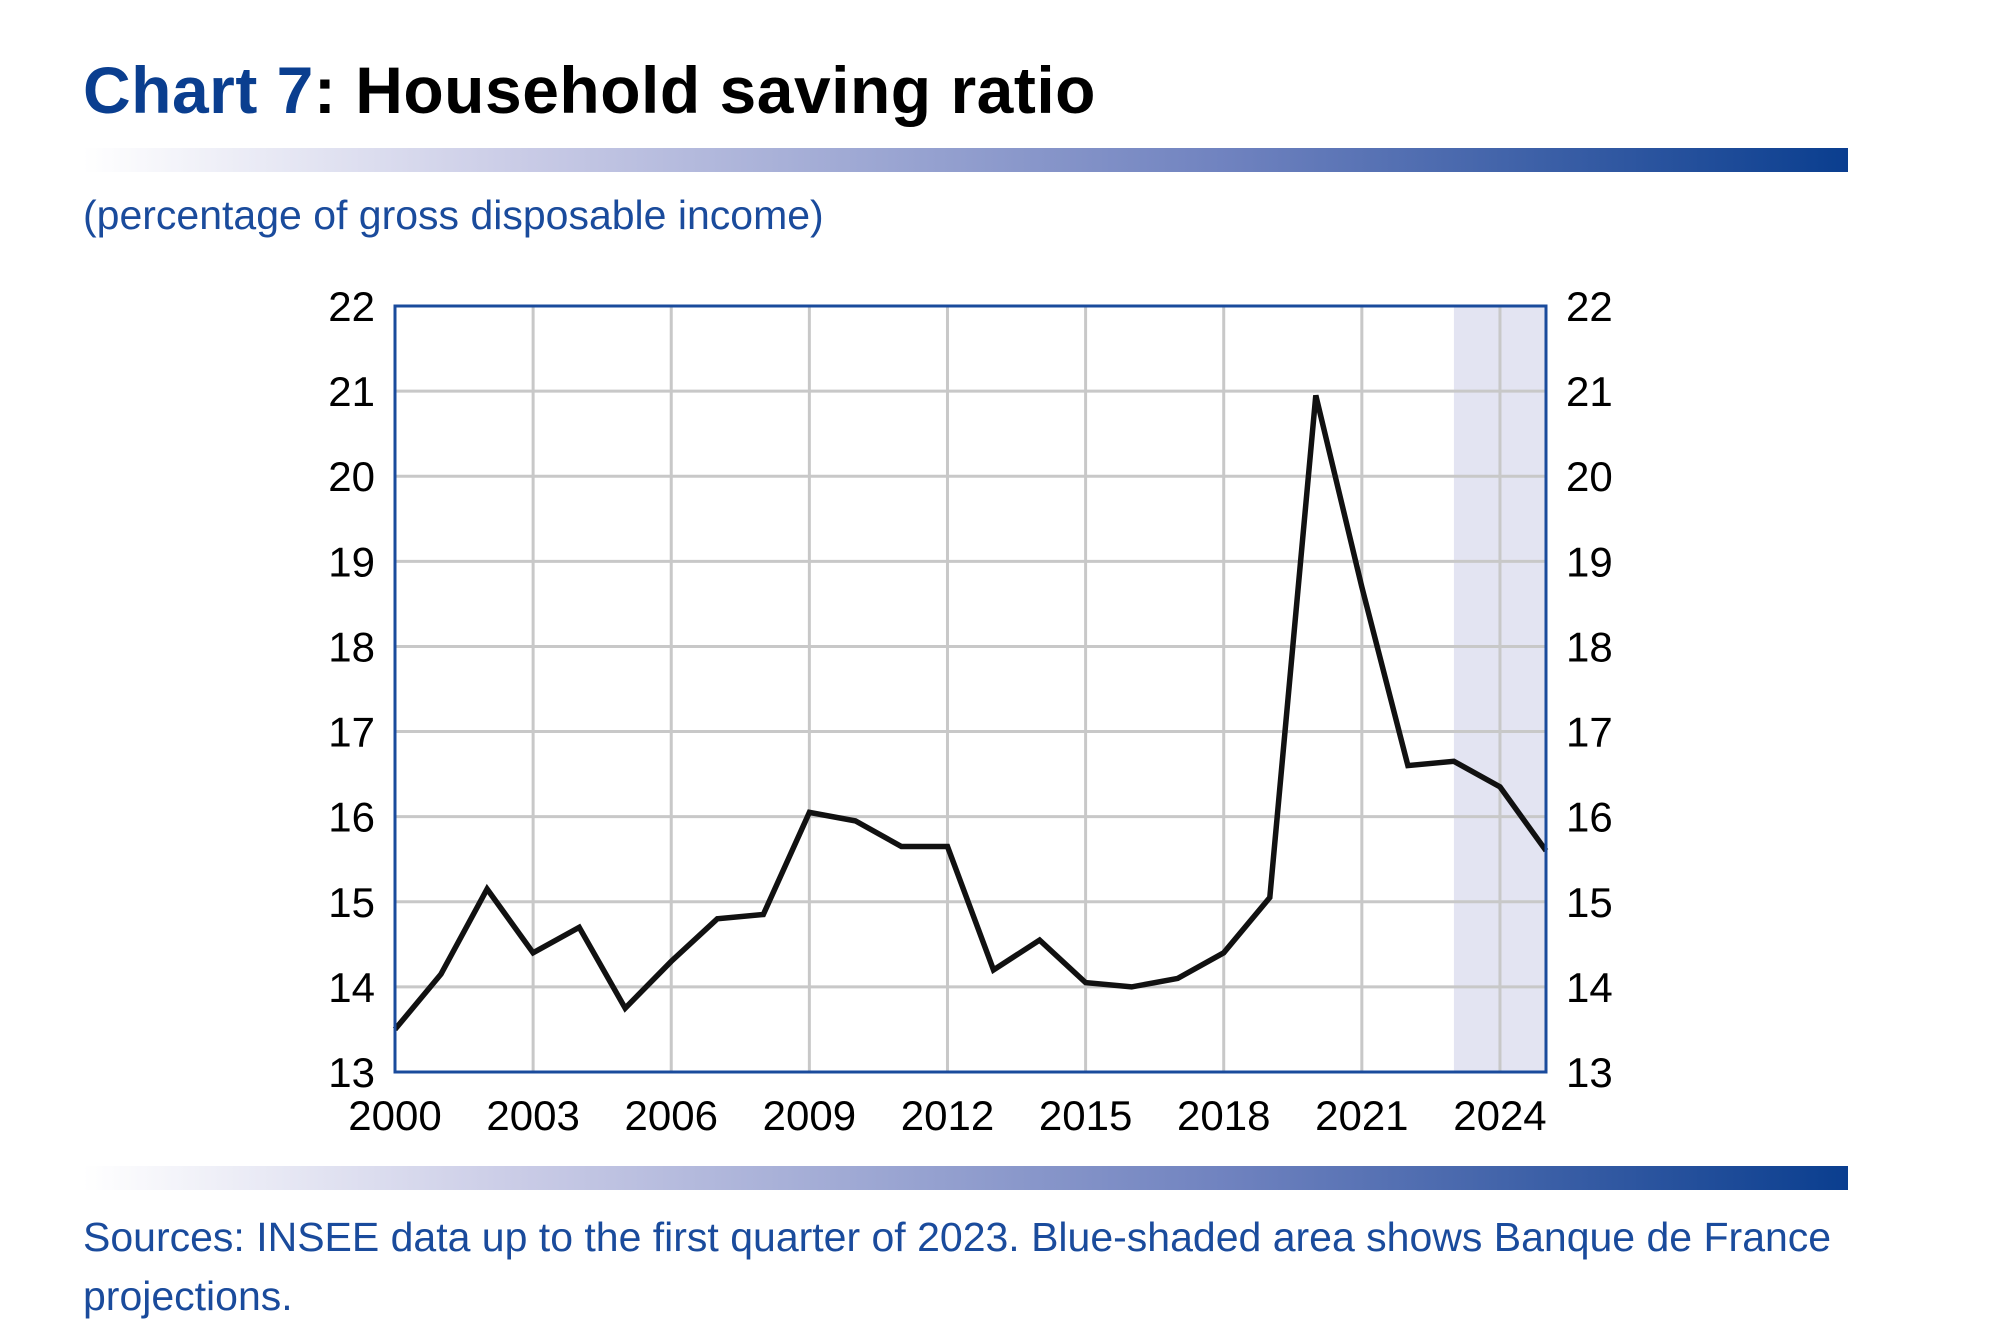  Describe the element at coordinates (1589, 1072) in the screenshot. I see `y-tick-label-right: 13` at that location.